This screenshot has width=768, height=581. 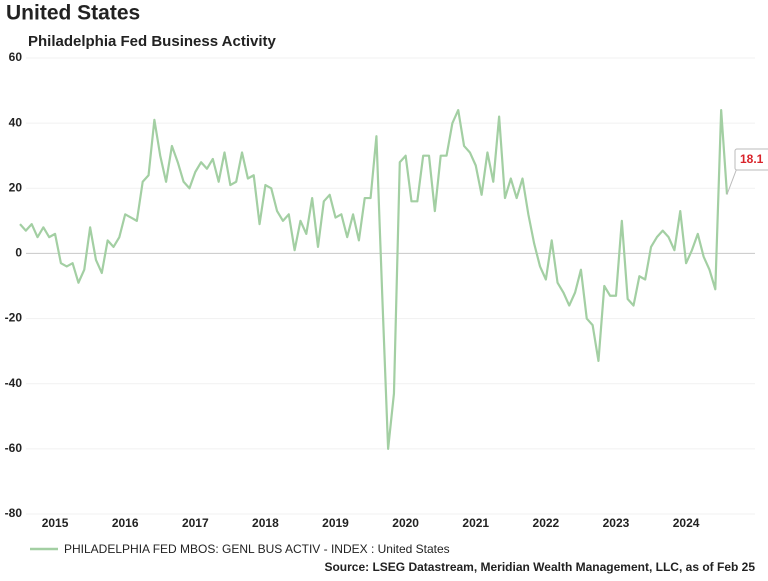 I want to click on x-tick-label: 2015, so click(x=55, y=523).